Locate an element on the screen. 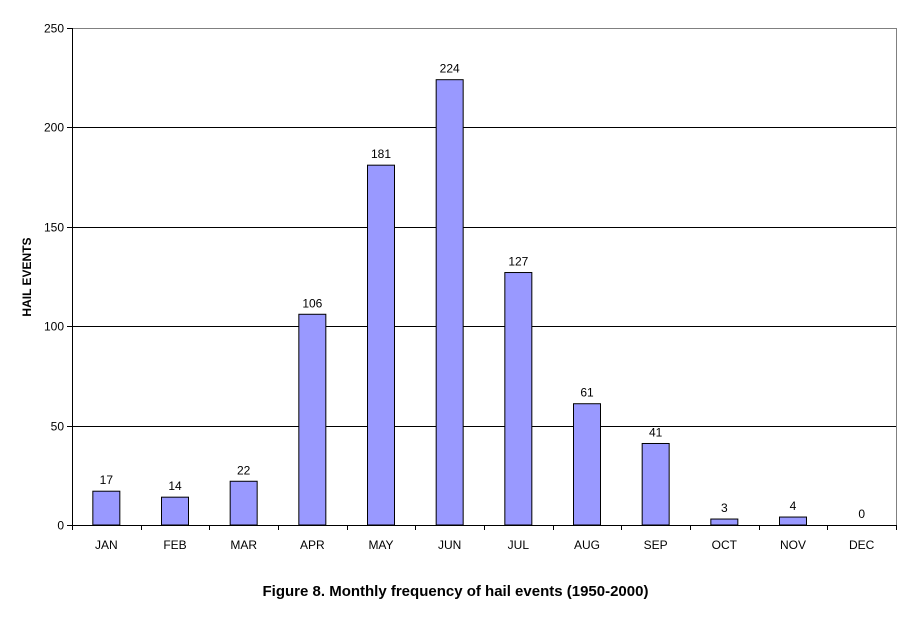 The width and height of the screenshot is (911, 623). data-label: 127 is located at coordinates (518, 262).